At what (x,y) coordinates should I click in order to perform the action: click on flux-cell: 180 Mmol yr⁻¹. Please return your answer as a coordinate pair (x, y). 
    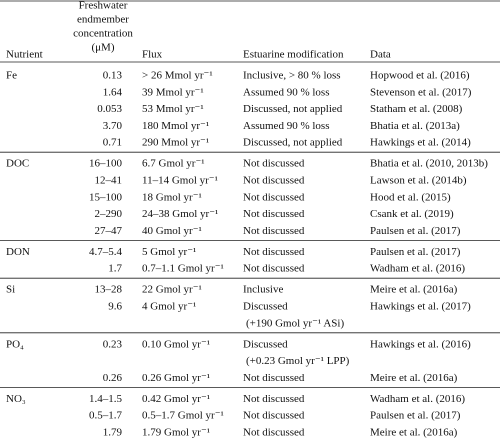
    Looking at the image, I should click on (175, 126).